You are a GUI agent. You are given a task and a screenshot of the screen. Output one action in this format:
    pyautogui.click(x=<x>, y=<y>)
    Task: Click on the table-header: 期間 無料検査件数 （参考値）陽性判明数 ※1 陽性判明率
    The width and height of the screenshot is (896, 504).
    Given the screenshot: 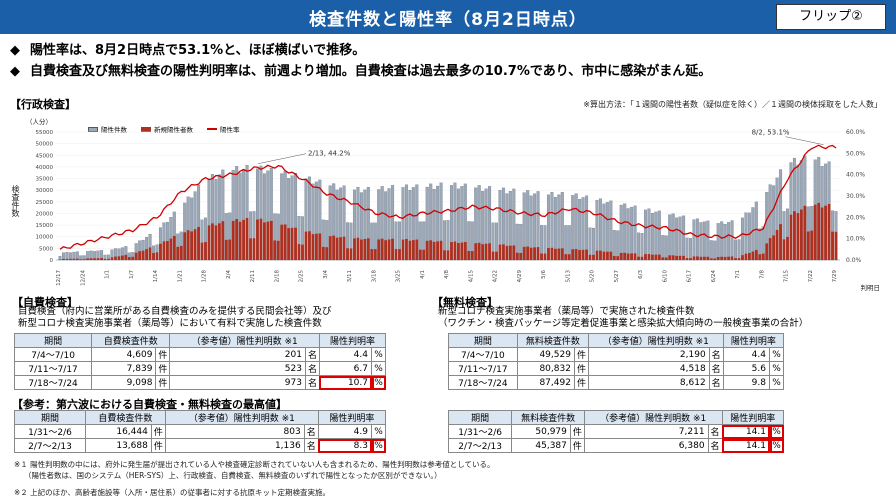 What is the action you would take?
    pyautogui.click(x=616, y=417)
    